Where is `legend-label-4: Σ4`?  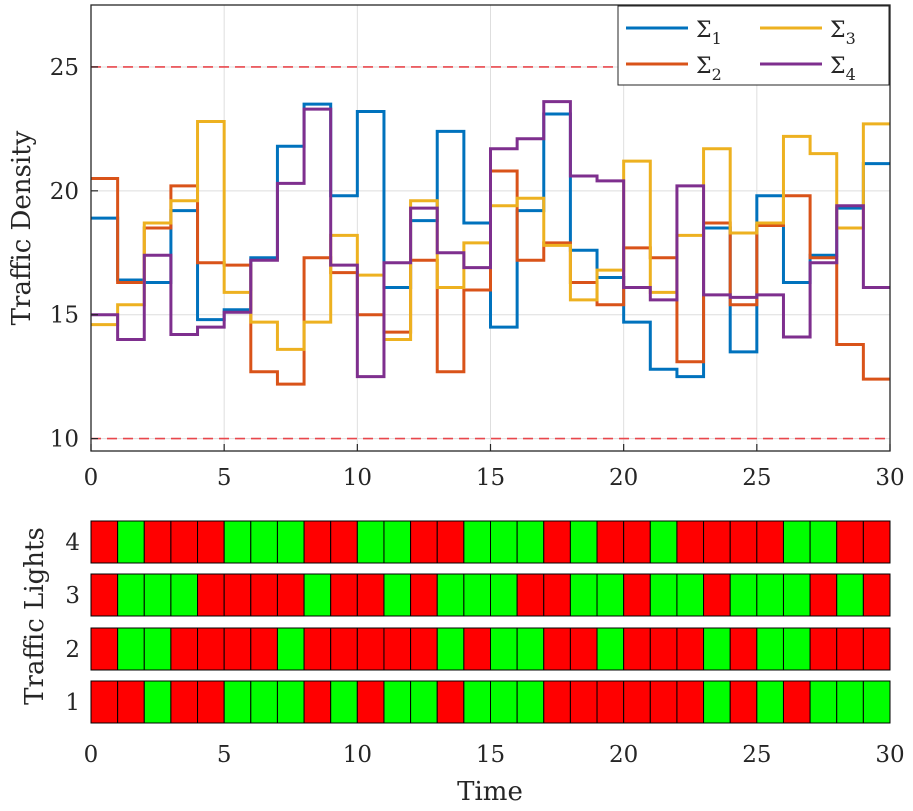 legend-label-4: Σ4 is located at coordinates (843, 69).